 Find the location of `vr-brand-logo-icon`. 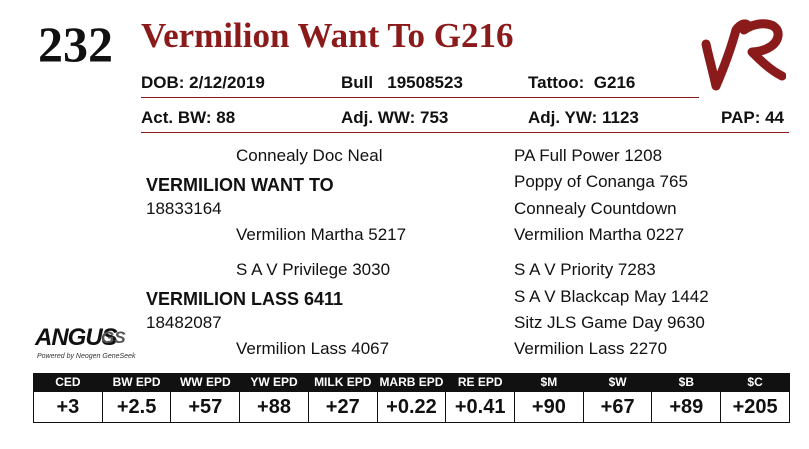

vr-brand-logo-icon is located at coordinates (743, 55).